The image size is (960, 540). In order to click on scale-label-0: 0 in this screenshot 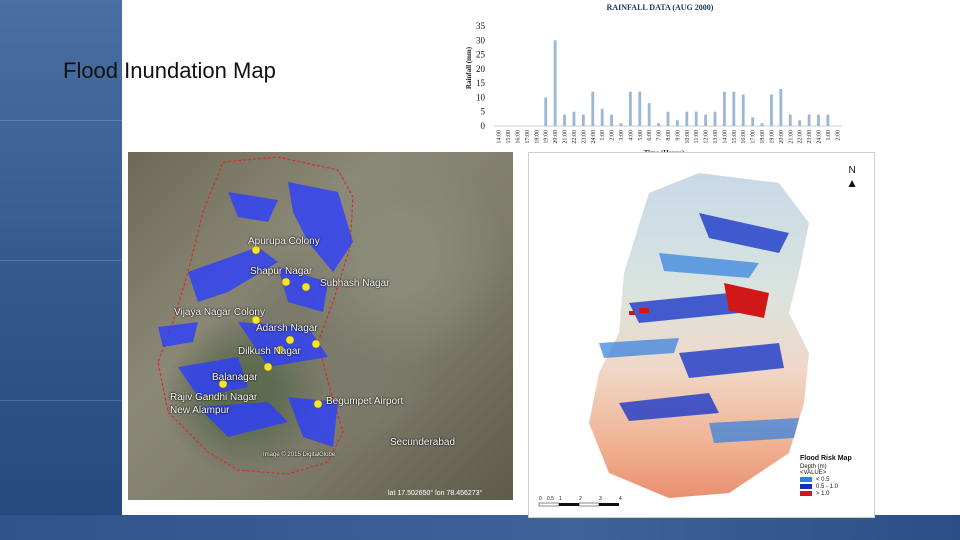, I will do `click(540, 499)`.